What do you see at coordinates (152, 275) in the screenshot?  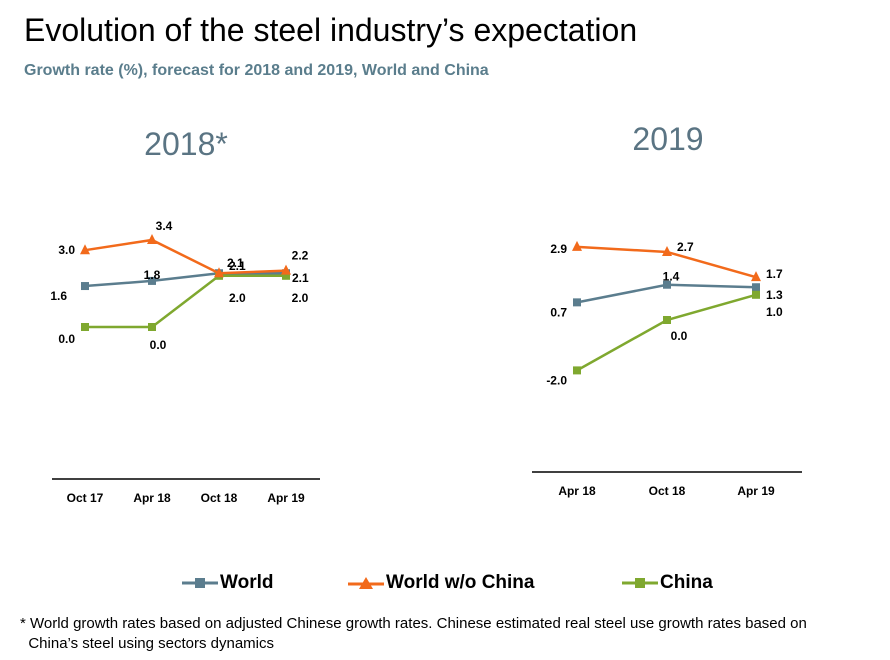 I see `data-label-world-apr-18: 1.8` at bounding box center [152, 275].